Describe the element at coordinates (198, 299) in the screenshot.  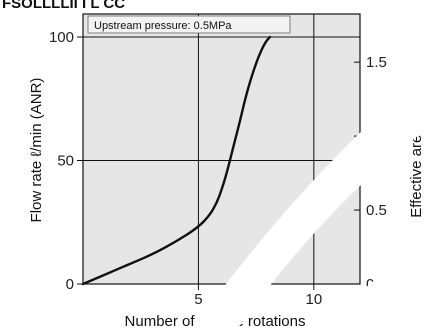
I see `x-tick-label: 5` at that location.